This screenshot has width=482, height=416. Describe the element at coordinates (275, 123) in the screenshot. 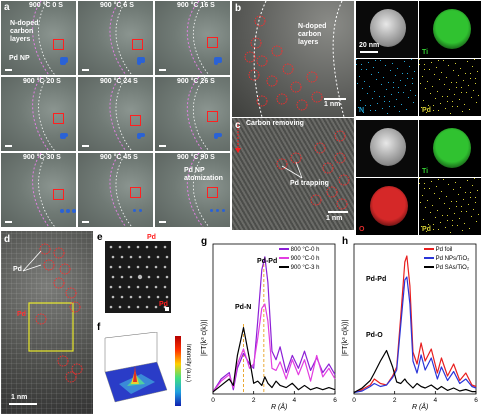

I see `panel-c-title: Carbon removing` at that location.